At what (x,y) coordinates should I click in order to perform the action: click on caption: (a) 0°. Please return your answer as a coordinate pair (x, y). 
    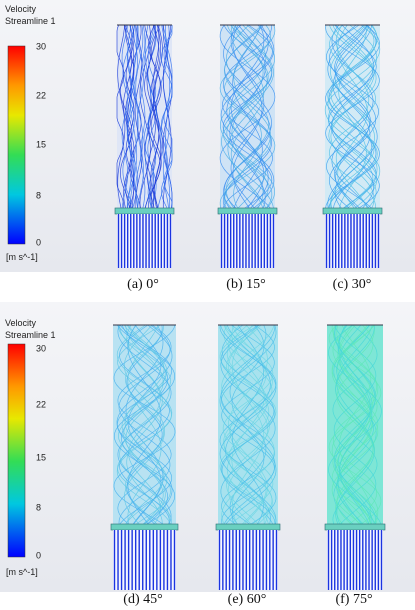
    Looking at the image, I should click on (143, 284).